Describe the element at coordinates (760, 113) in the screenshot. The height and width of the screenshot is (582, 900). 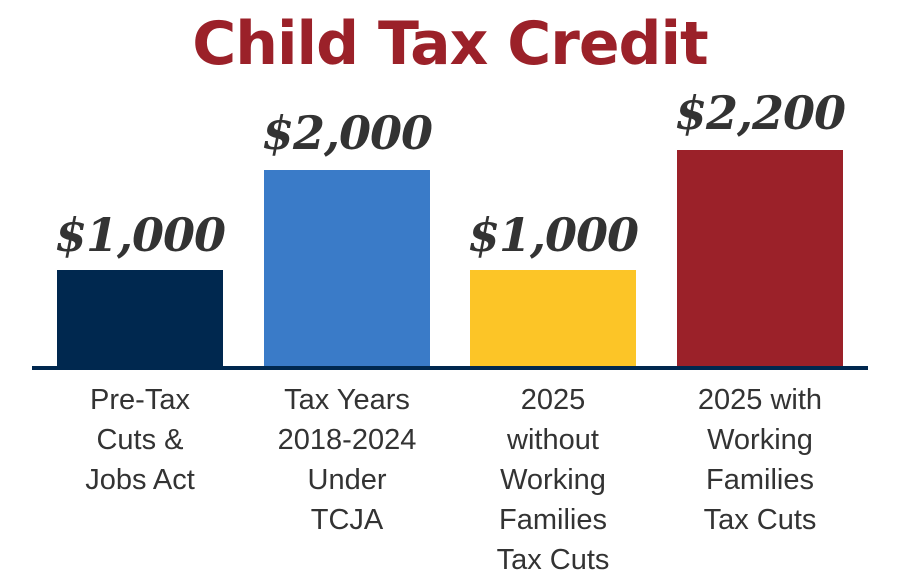
I see `bar-value-label: $2,200` at that location.